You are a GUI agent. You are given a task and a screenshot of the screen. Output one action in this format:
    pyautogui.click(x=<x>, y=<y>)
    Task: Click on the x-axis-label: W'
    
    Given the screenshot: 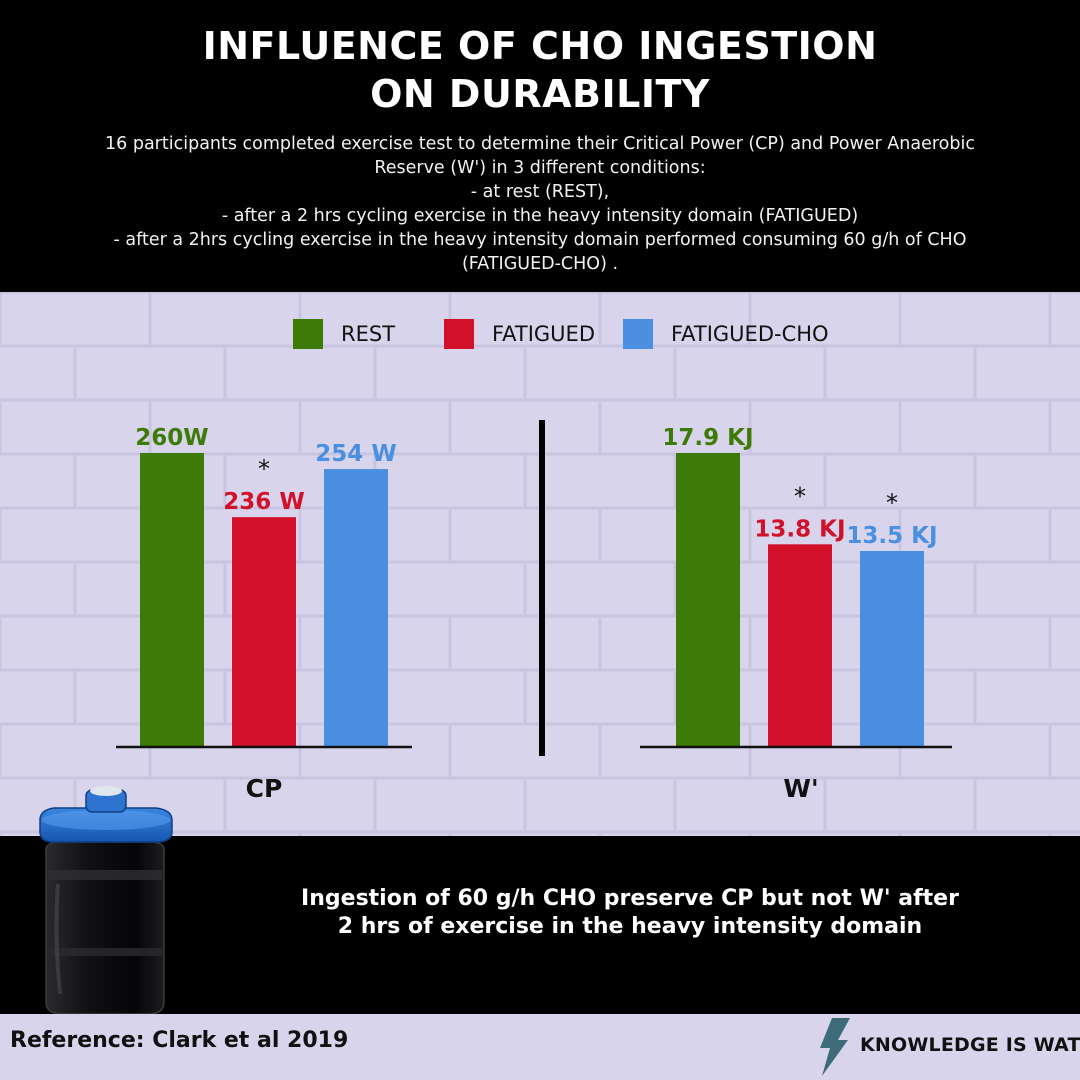 What is the action you would take?
    pyautogui.click(x=800, y=788)
    